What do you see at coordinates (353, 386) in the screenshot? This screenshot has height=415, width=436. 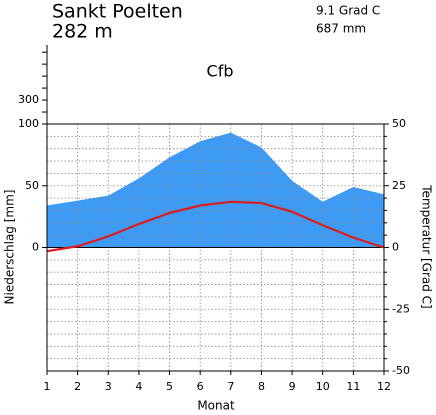 I see `x-tick-label: 11` at bounding box center [353, 386].